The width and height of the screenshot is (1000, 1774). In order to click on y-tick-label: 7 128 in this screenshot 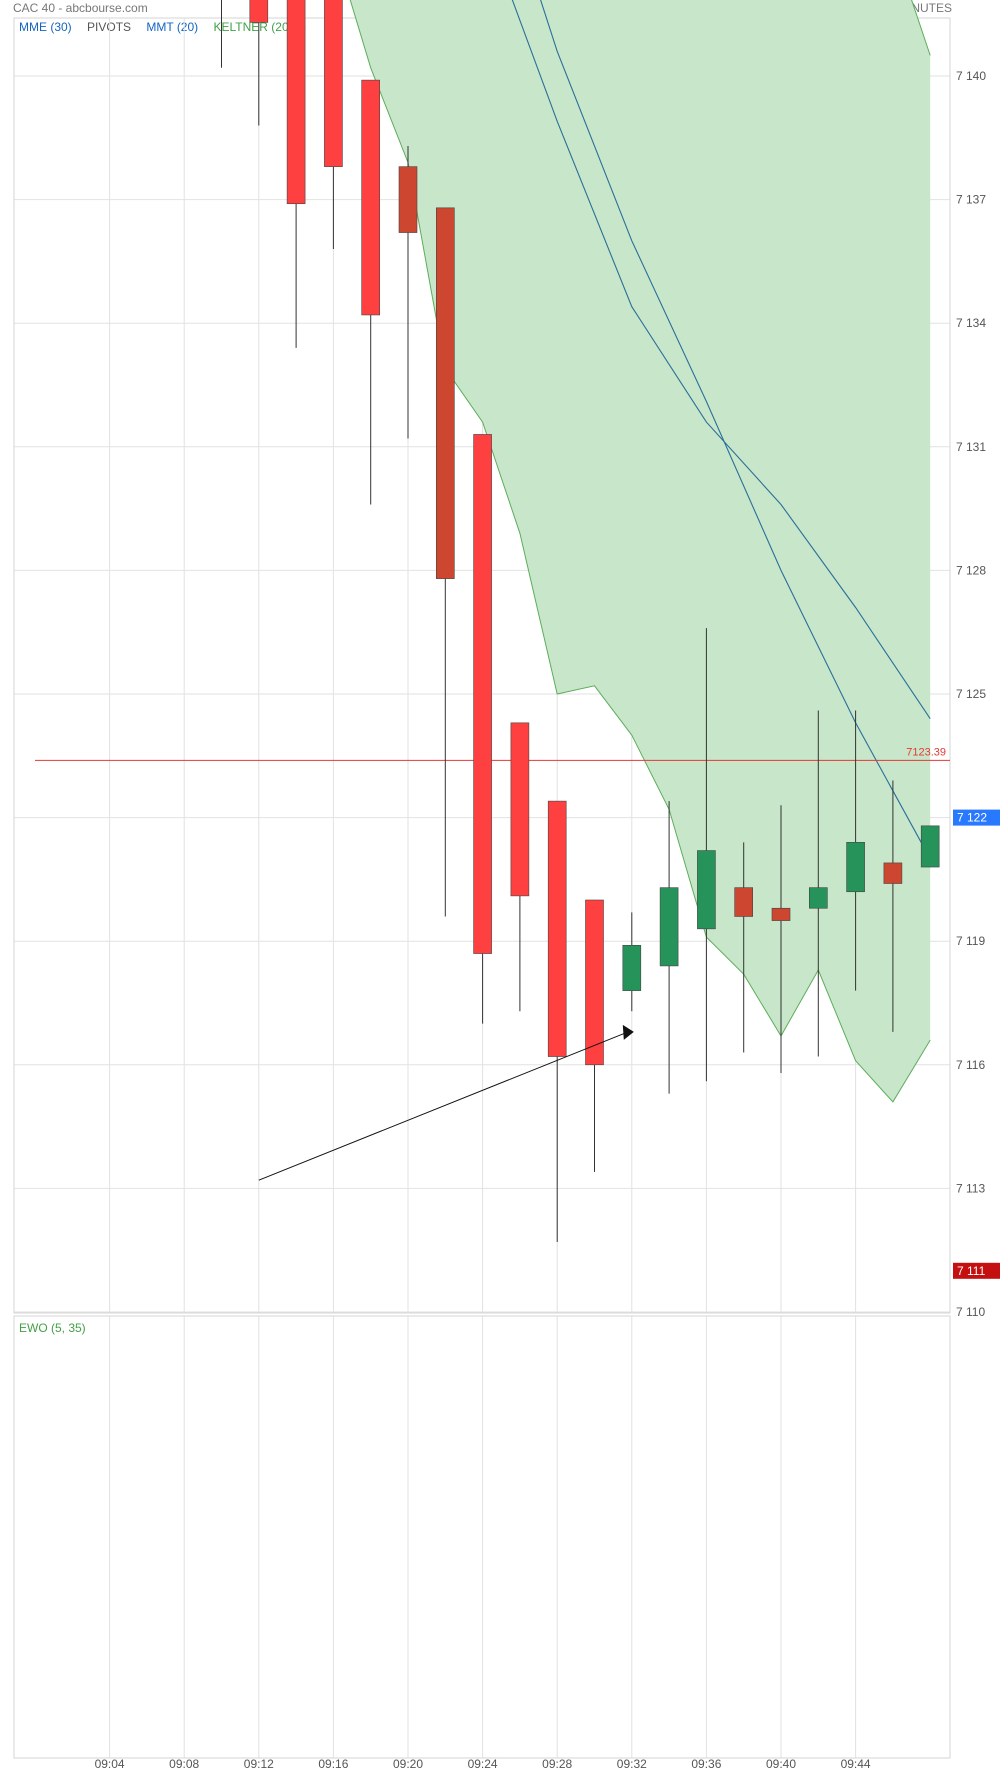, I will do `click(971, 570)`.